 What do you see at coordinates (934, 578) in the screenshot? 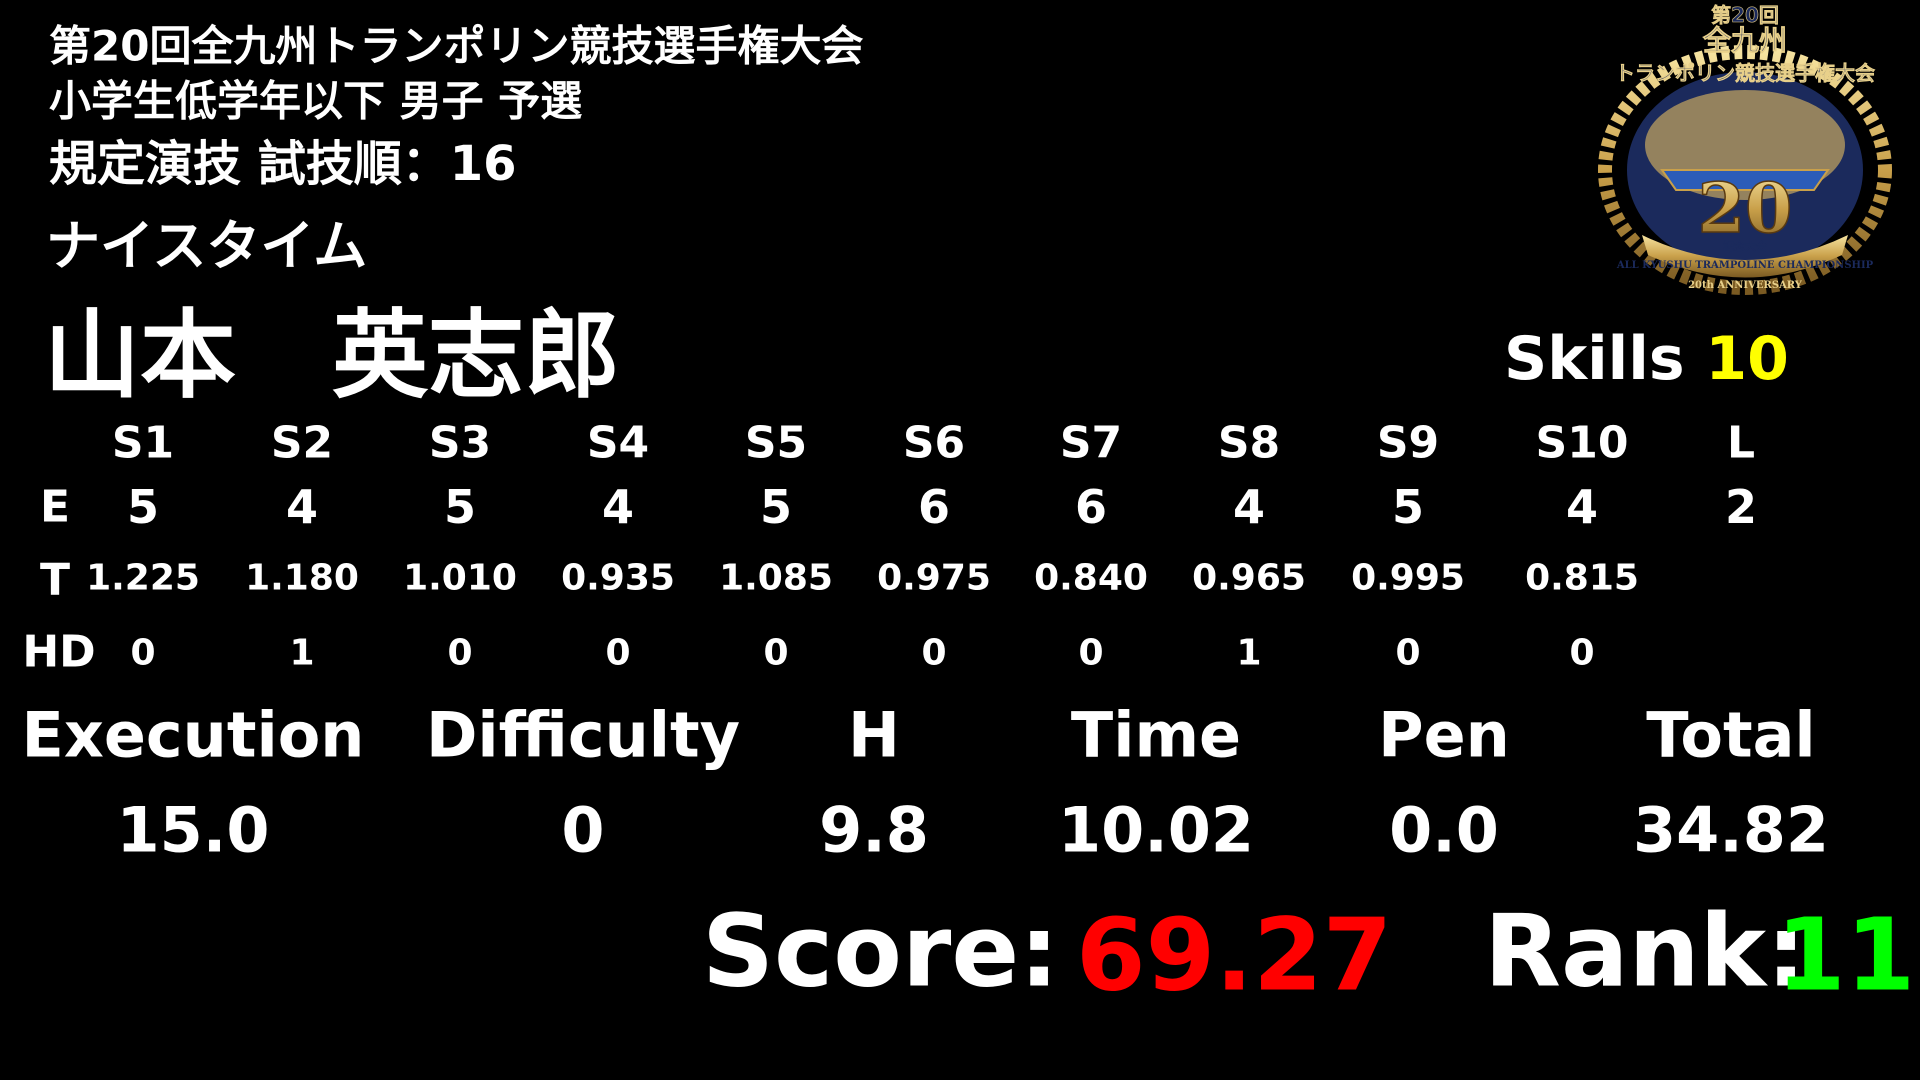
I see `time-value: 0.975` at bounding box center [934, 578].